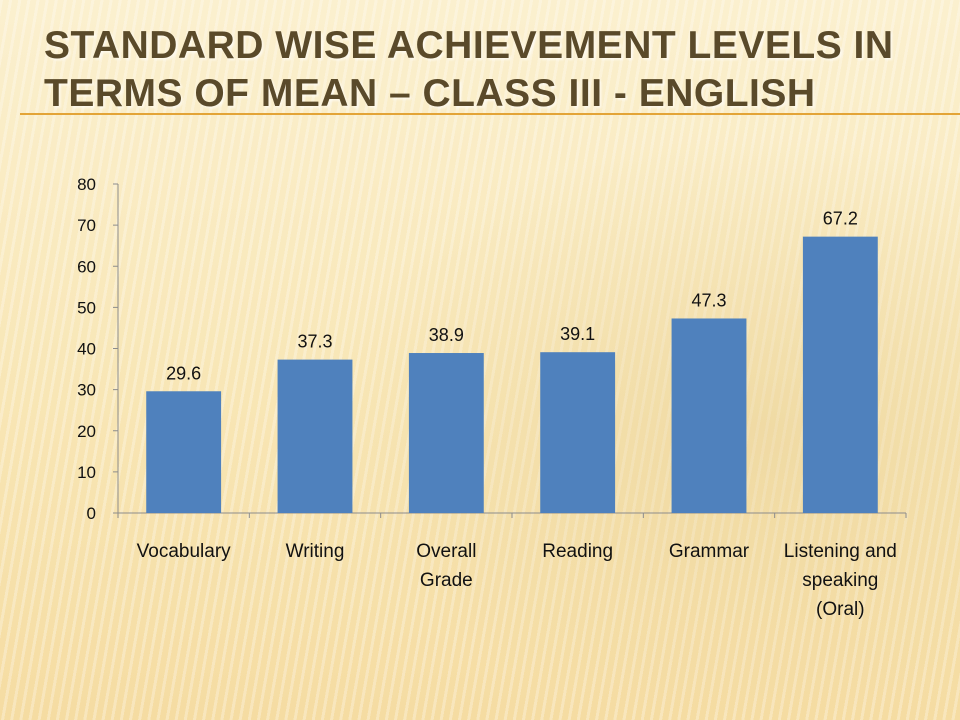  What do you see at coordinates (86, 225) in the screenshot?
I see `y-tick-label: 70` at bounding box center [86, 225].